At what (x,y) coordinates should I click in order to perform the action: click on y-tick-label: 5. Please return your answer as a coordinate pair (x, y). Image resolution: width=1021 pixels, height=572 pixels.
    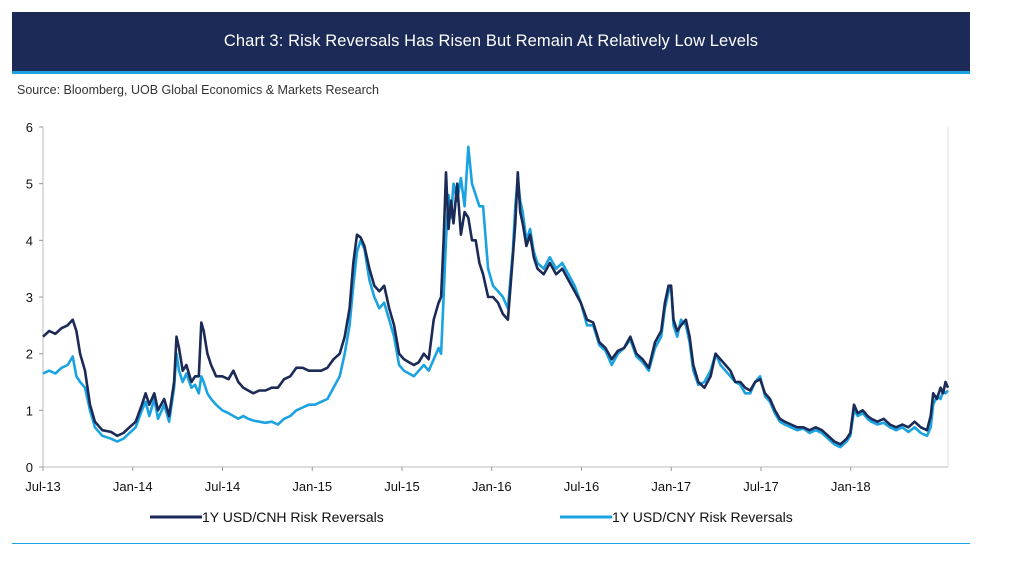
    Looking at the image, I should click on (29, 184).